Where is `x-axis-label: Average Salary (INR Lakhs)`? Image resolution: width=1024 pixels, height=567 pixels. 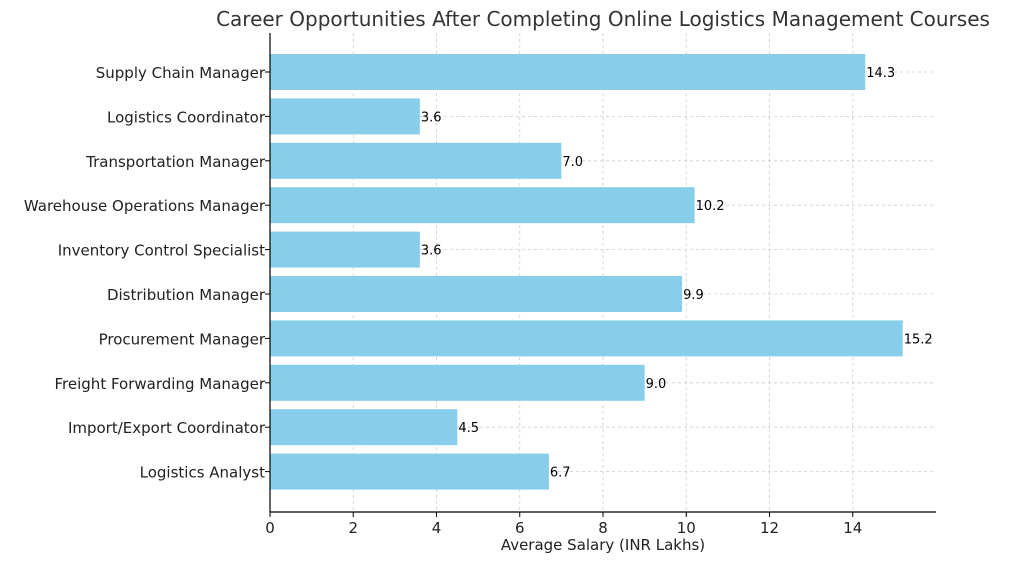
x-axis-label: Average Salary (INR Lakhs) is located at coordinates (603, 545).